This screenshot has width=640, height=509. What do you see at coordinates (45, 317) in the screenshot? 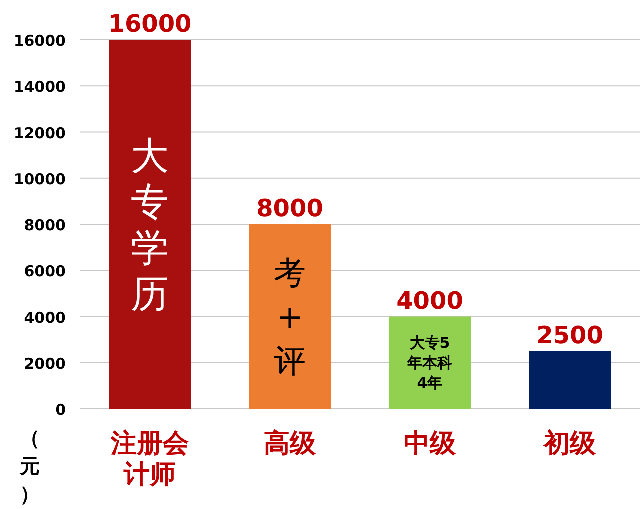
I see `y-tick-label: 4000` at bounding box center [45, 317].